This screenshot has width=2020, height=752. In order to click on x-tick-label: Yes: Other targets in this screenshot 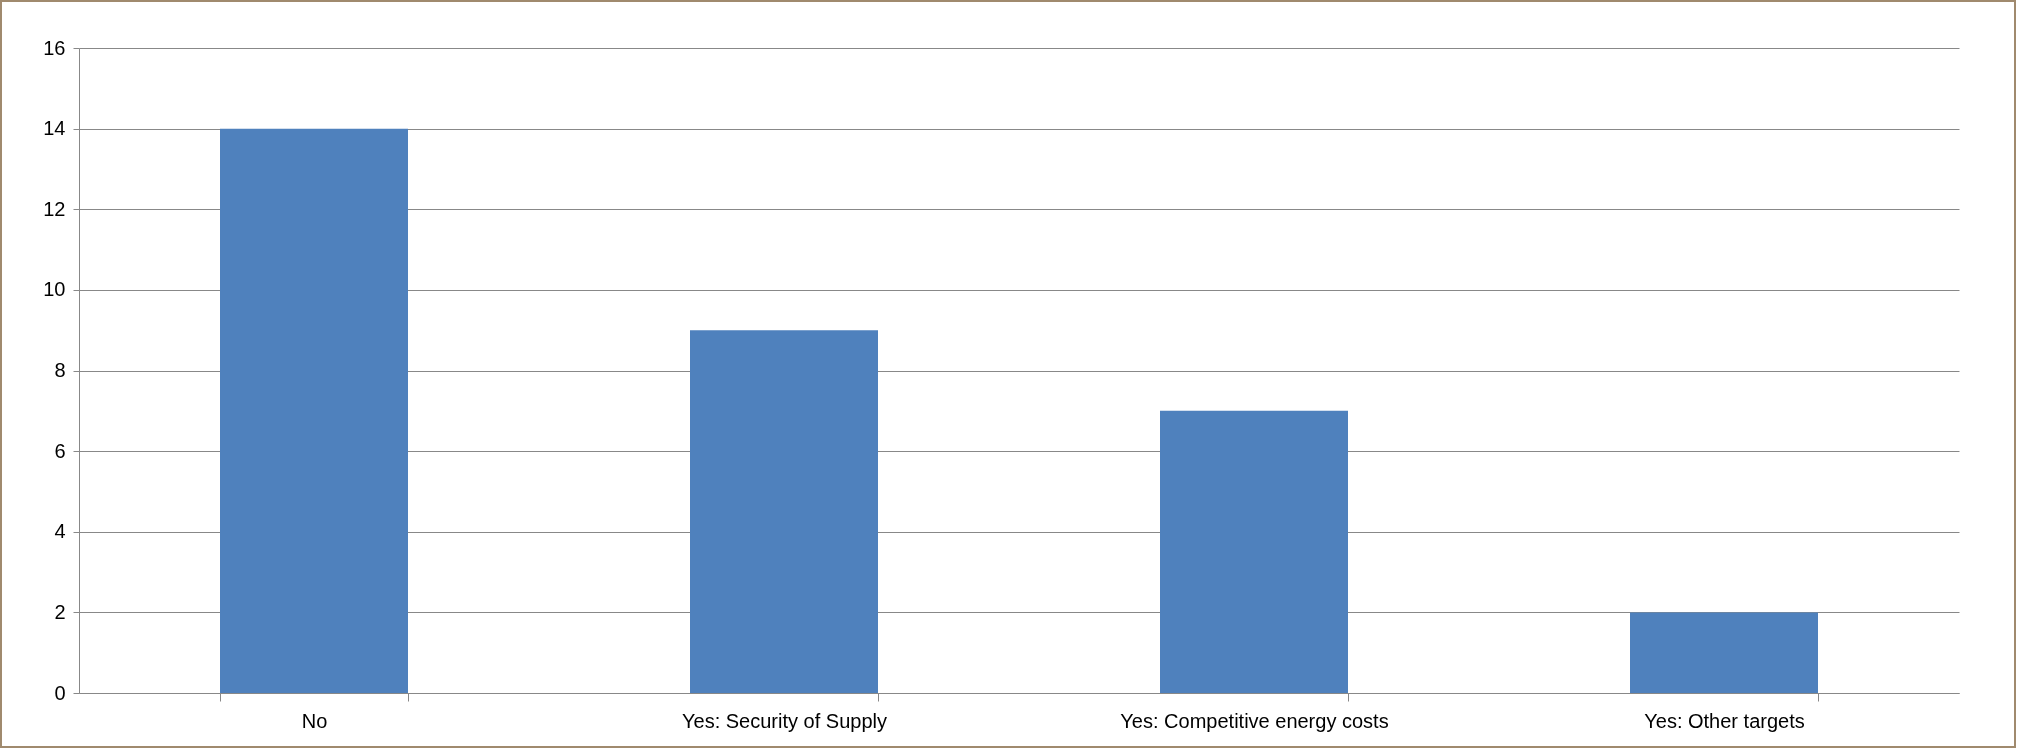, I will do `click(1724, 720)`.